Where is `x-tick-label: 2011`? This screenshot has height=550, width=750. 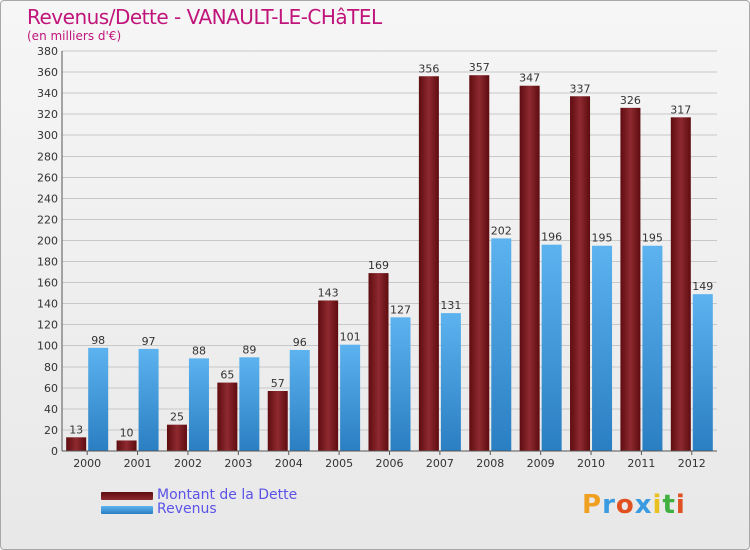
x-tick-label: 2011 is located at coordinates (641, 463).